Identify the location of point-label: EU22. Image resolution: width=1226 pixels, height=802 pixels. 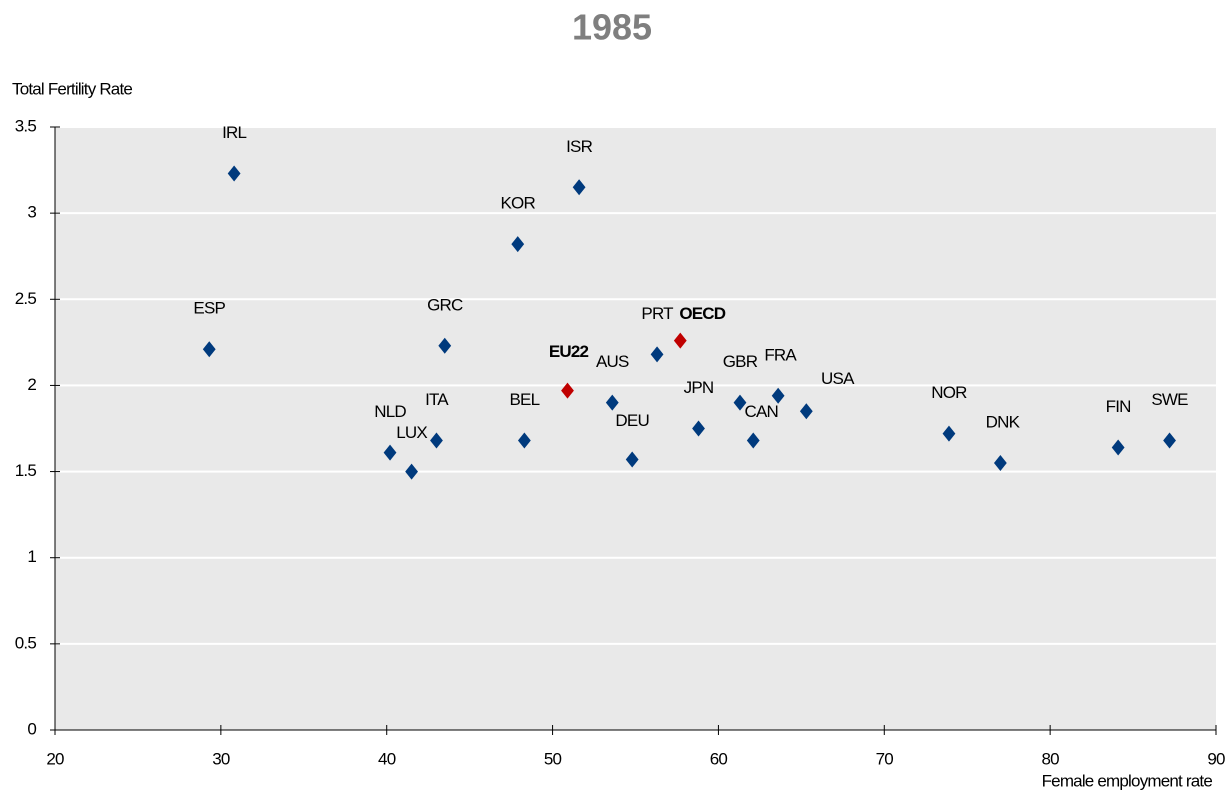
(569, 351).